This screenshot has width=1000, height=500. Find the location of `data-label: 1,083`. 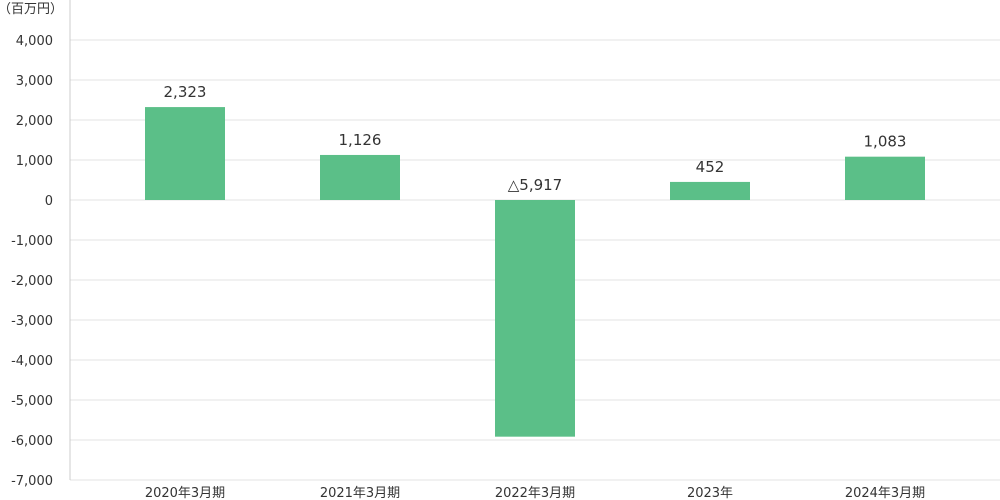

data-label: 1,083 is located at coordinates (885, 142).